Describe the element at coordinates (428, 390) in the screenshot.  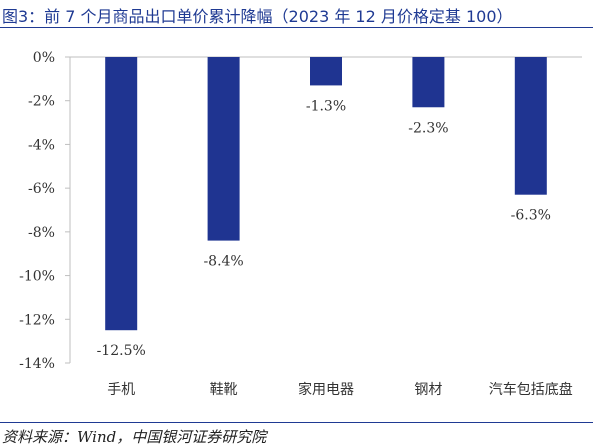
I see `x-tick-label: 钢材` at that location.